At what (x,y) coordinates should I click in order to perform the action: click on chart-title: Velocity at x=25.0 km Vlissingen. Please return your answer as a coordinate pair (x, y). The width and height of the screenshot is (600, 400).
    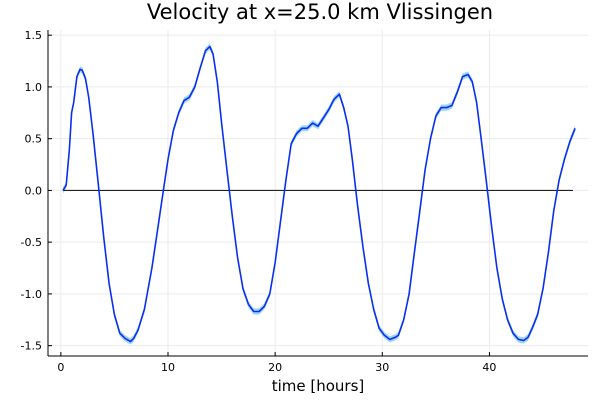
    Looking at the image, I should click on (320, 12).